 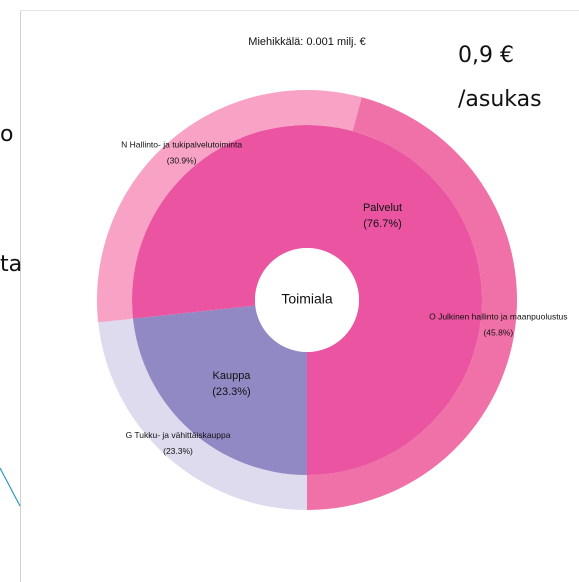 I want to click on center-label: Toimiala, so click(x=307, y=299).